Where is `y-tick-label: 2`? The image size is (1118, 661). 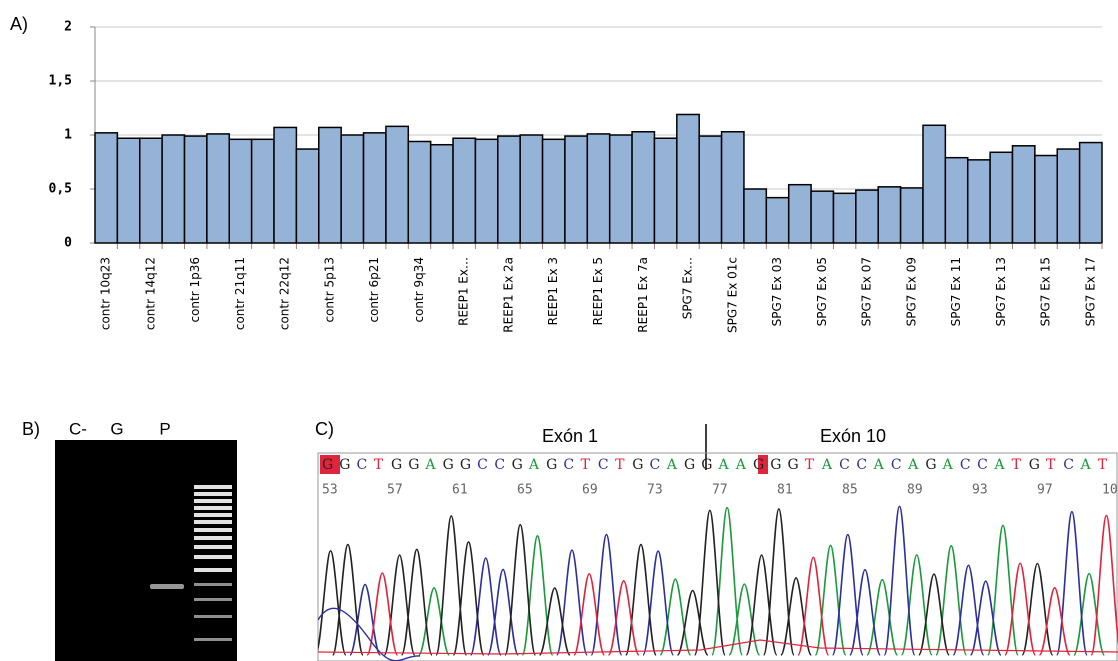 y-tick-label: 2 is located at coordinates (68, 27).